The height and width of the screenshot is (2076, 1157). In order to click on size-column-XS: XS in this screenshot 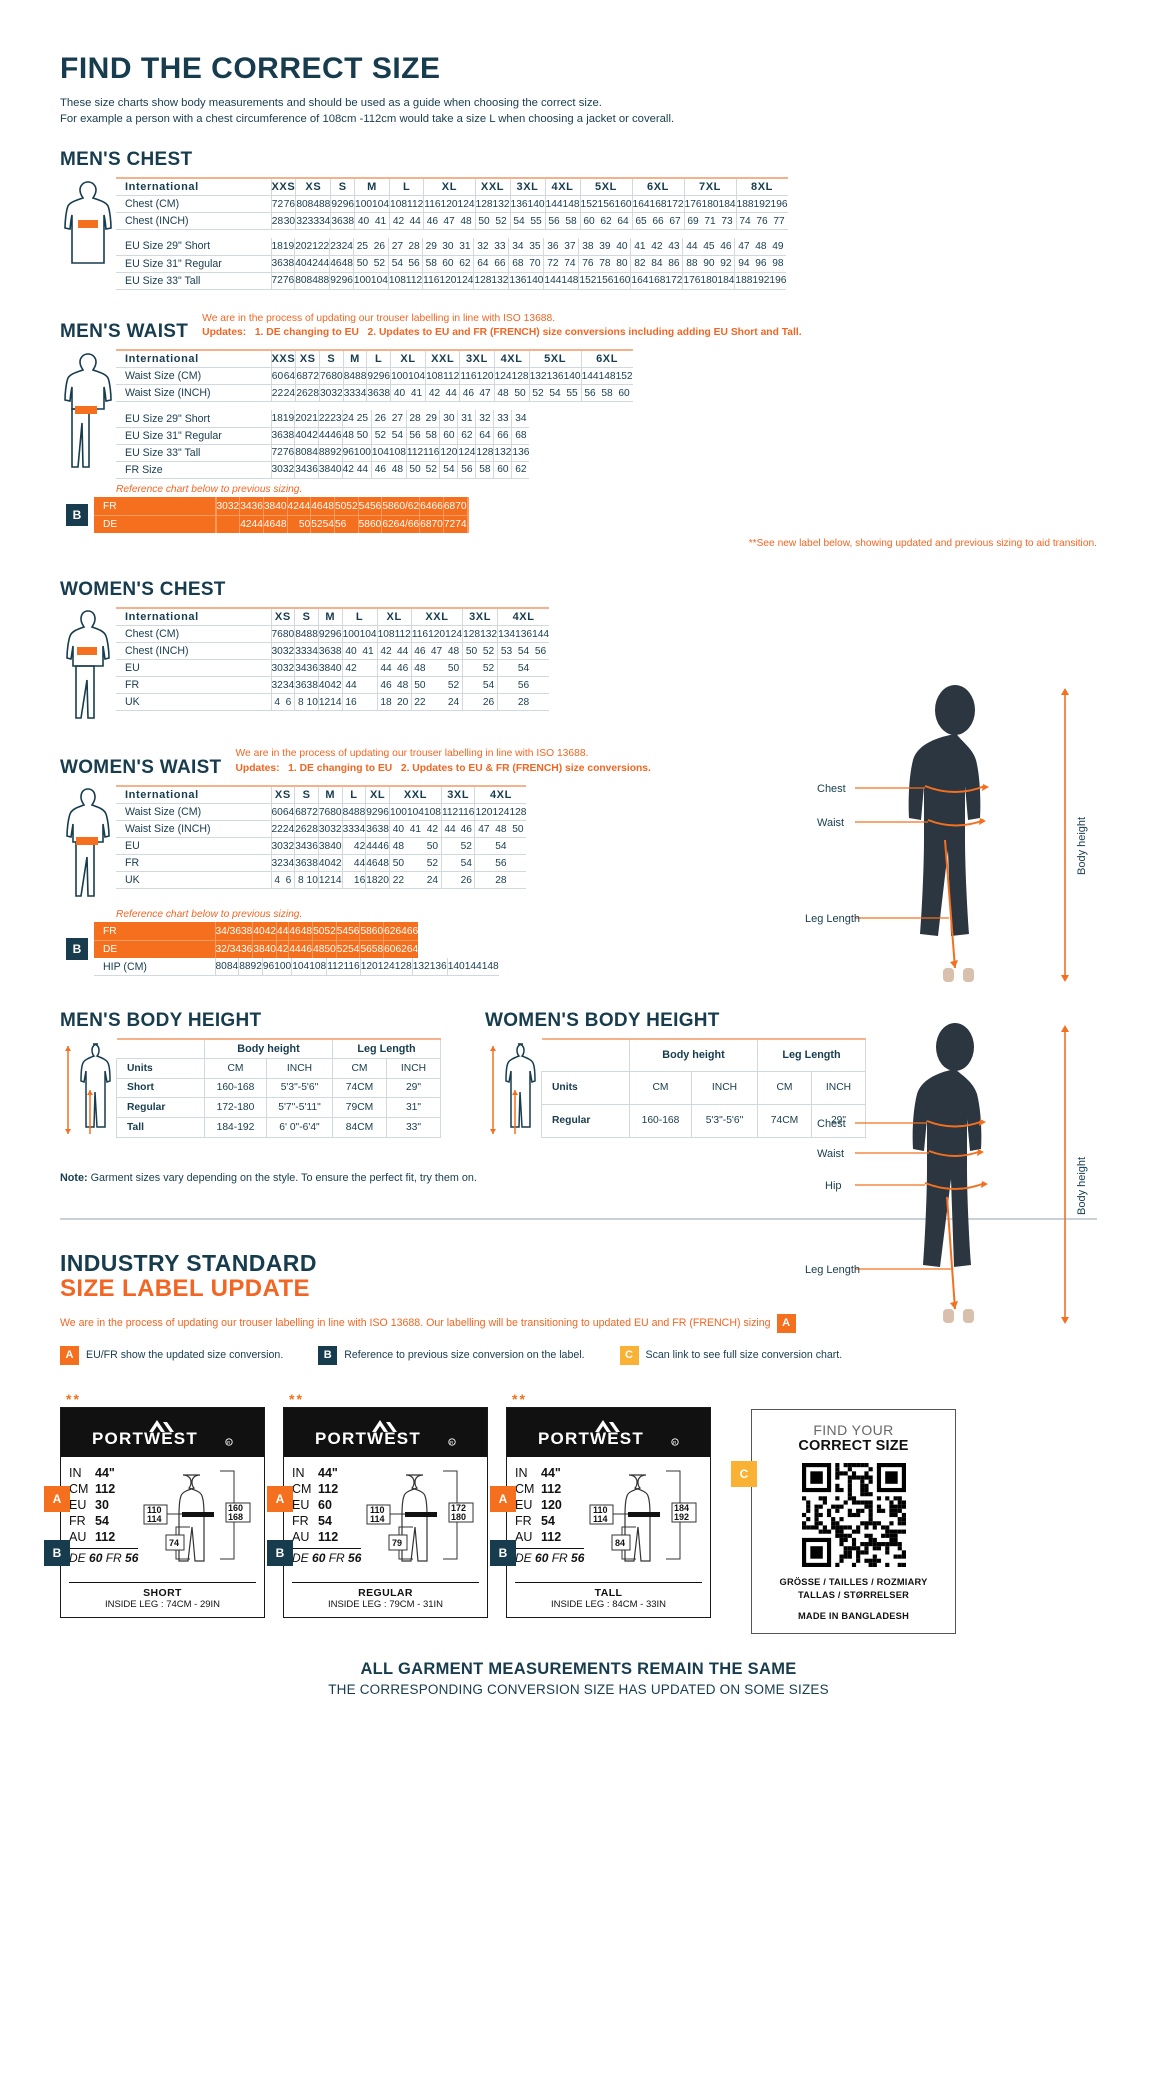, I will do `click(282, 617)`.